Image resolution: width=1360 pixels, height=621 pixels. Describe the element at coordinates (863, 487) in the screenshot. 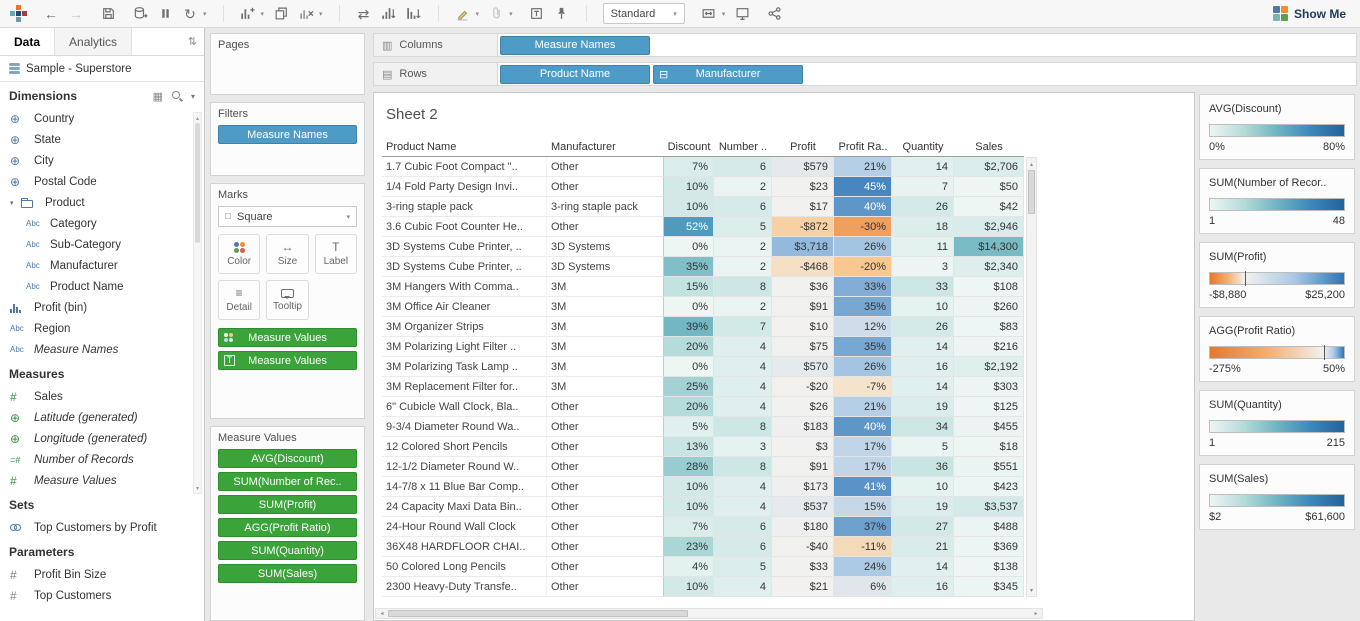

I see `ratio-cell: 41%` at that location.